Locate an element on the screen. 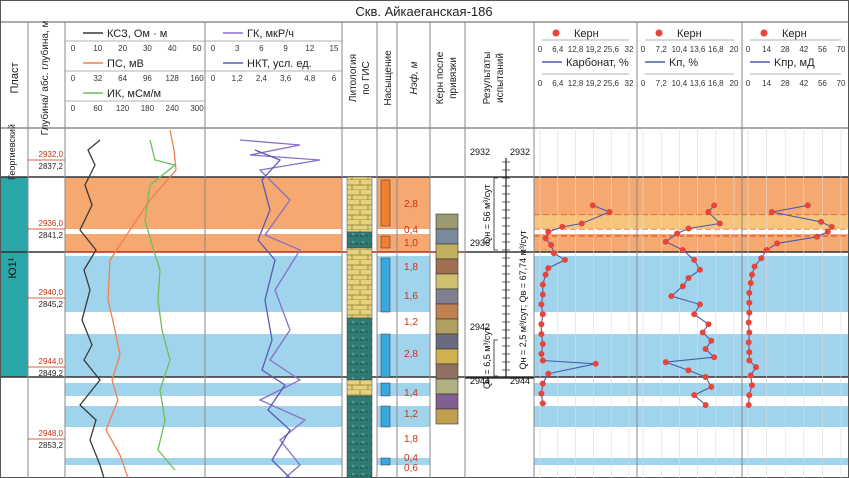 This screenshot has width=849, height=478. nkt-curve is located at coordinates (272, 313).